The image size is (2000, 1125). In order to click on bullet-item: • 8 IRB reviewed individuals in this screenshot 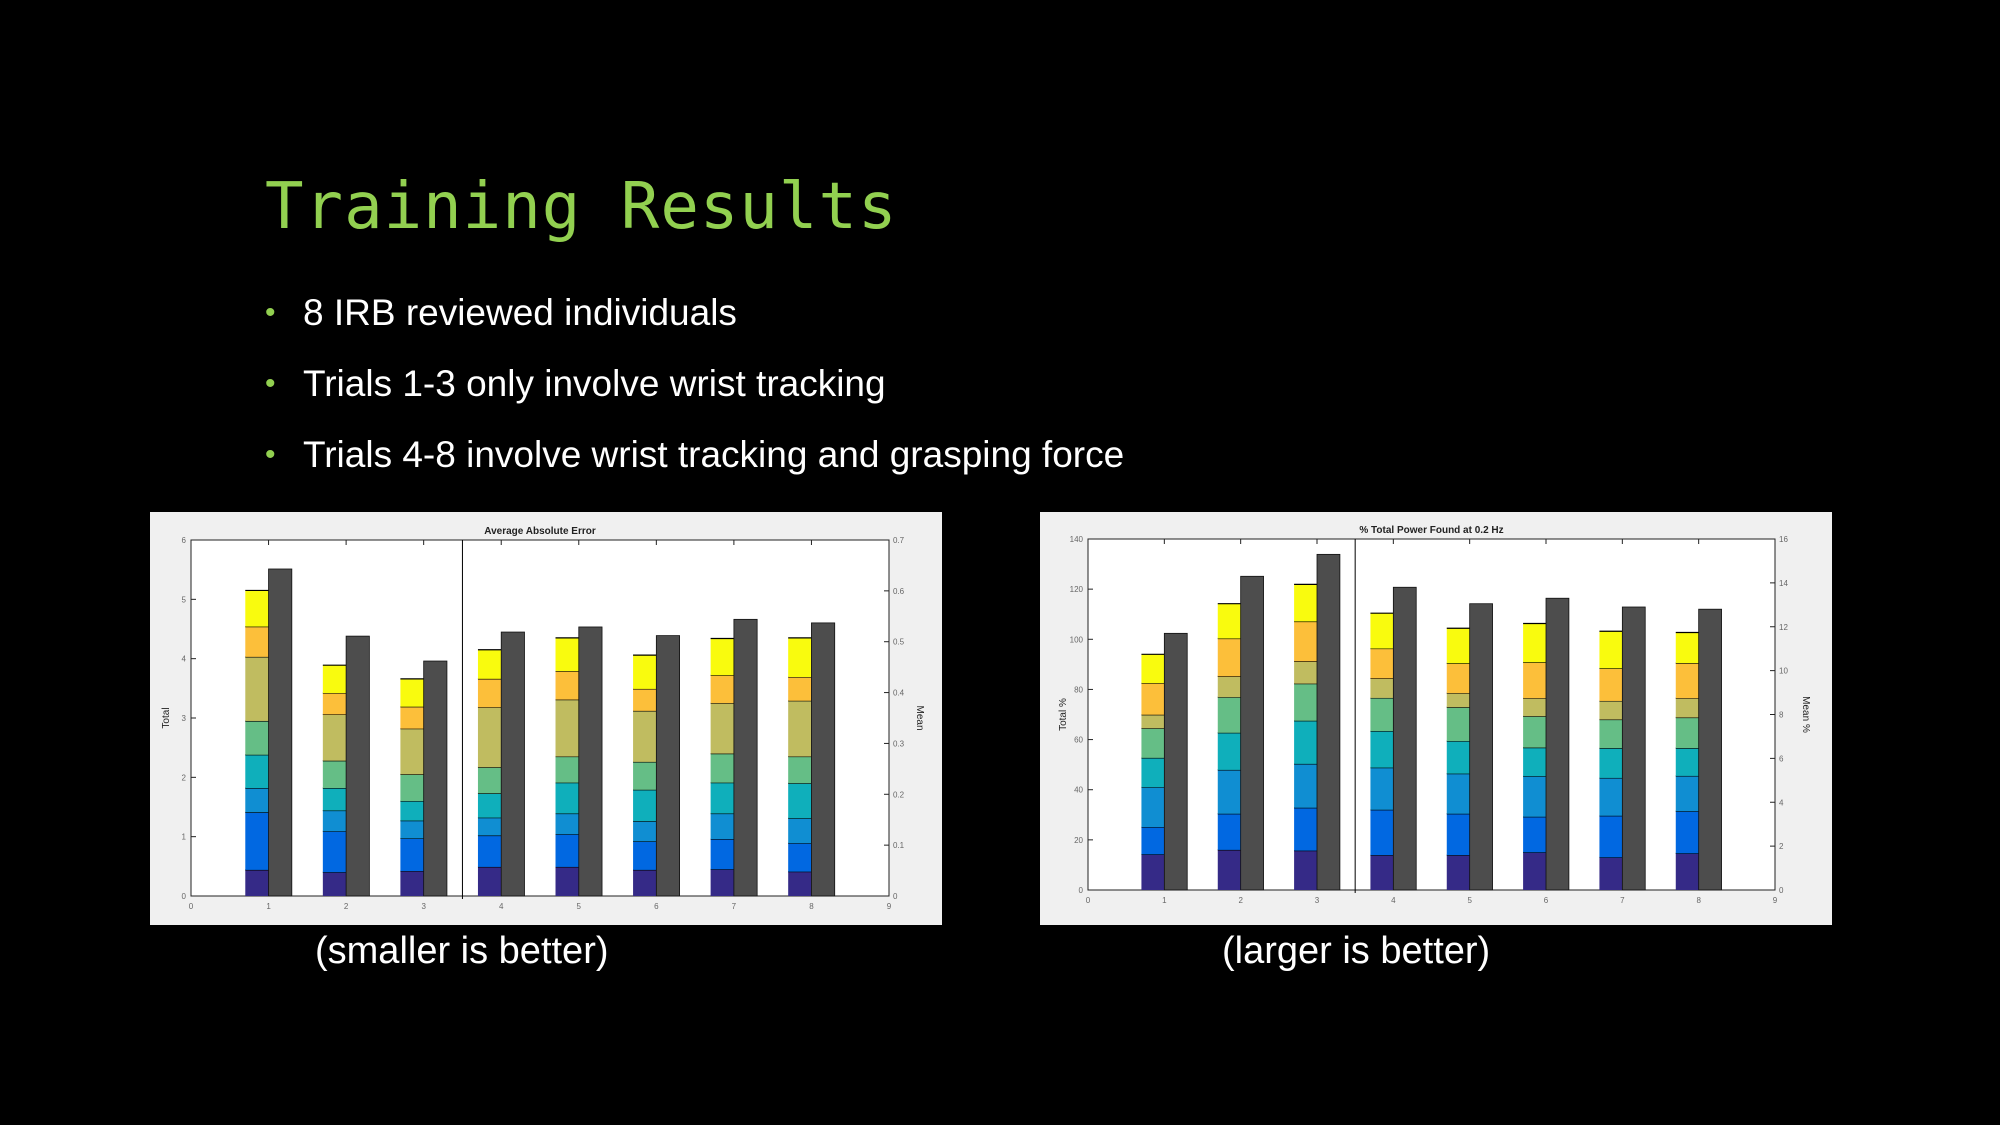, I will do `click(694, 327)`.